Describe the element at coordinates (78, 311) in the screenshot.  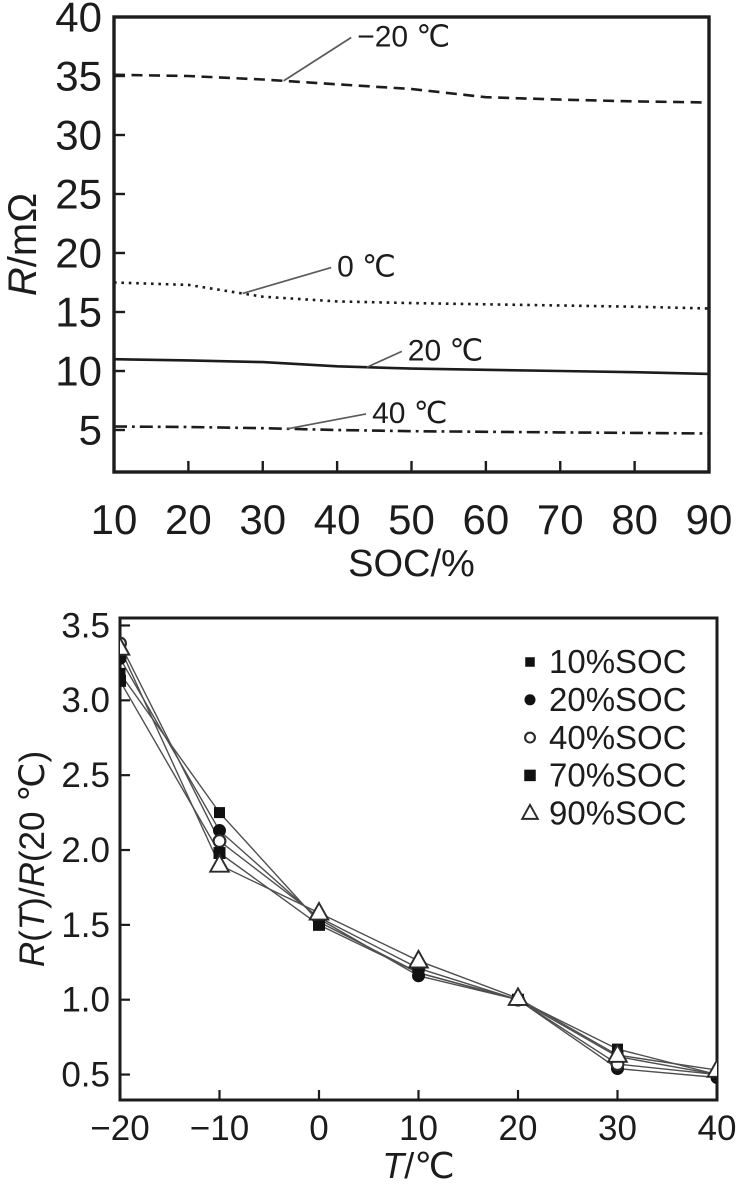
I see `y-tick-label: 15` at that location.